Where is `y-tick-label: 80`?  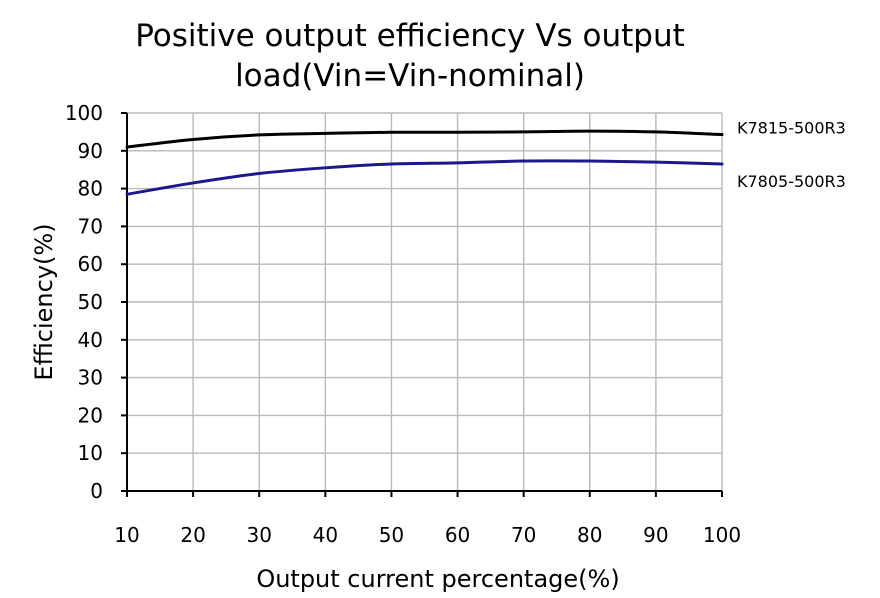
y-tick-label: 80 is located at coordinates (90, 189).